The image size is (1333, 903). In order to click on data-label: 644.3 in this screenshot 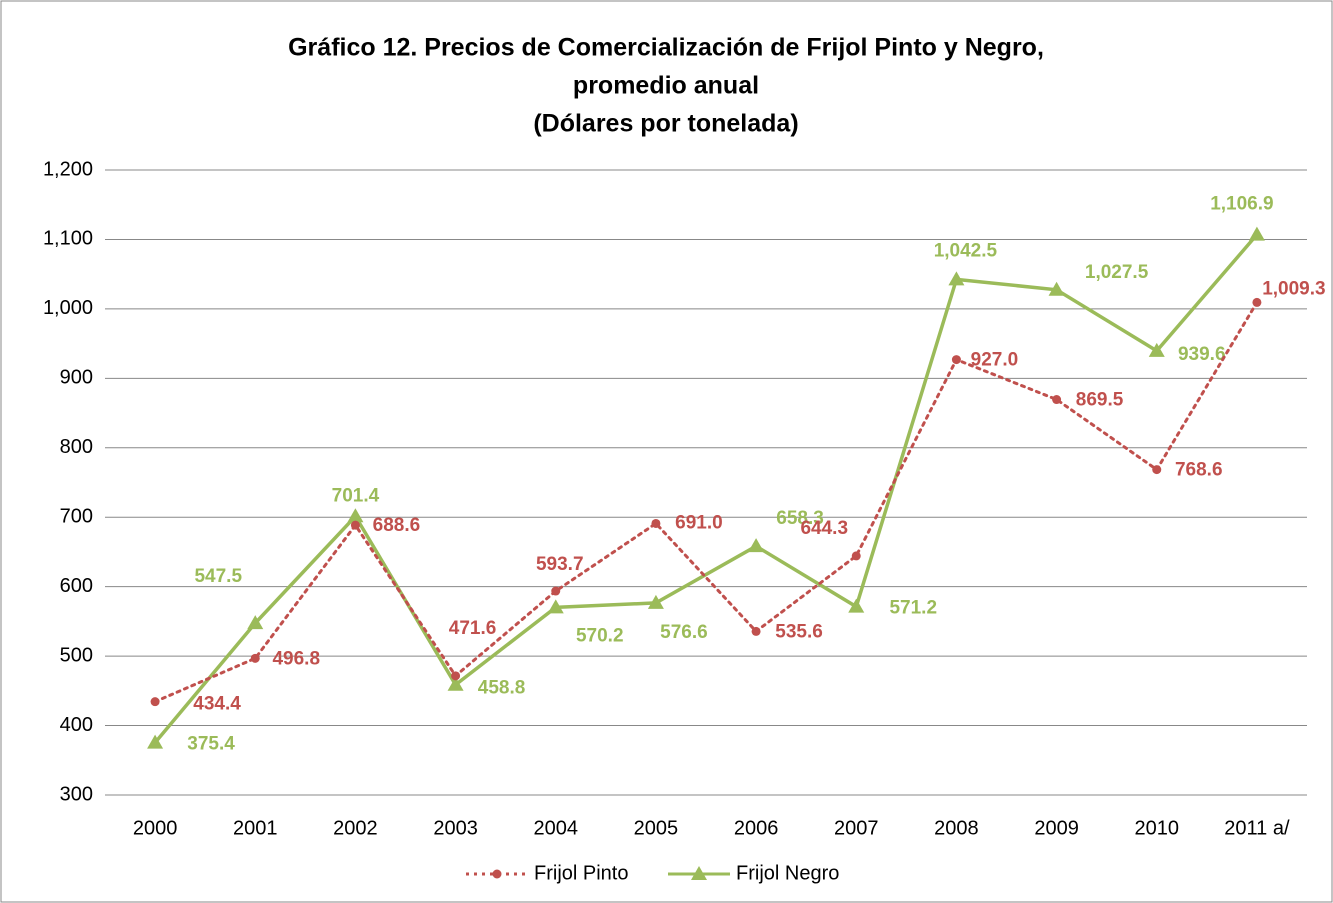, I will do `click(824, 528)`.